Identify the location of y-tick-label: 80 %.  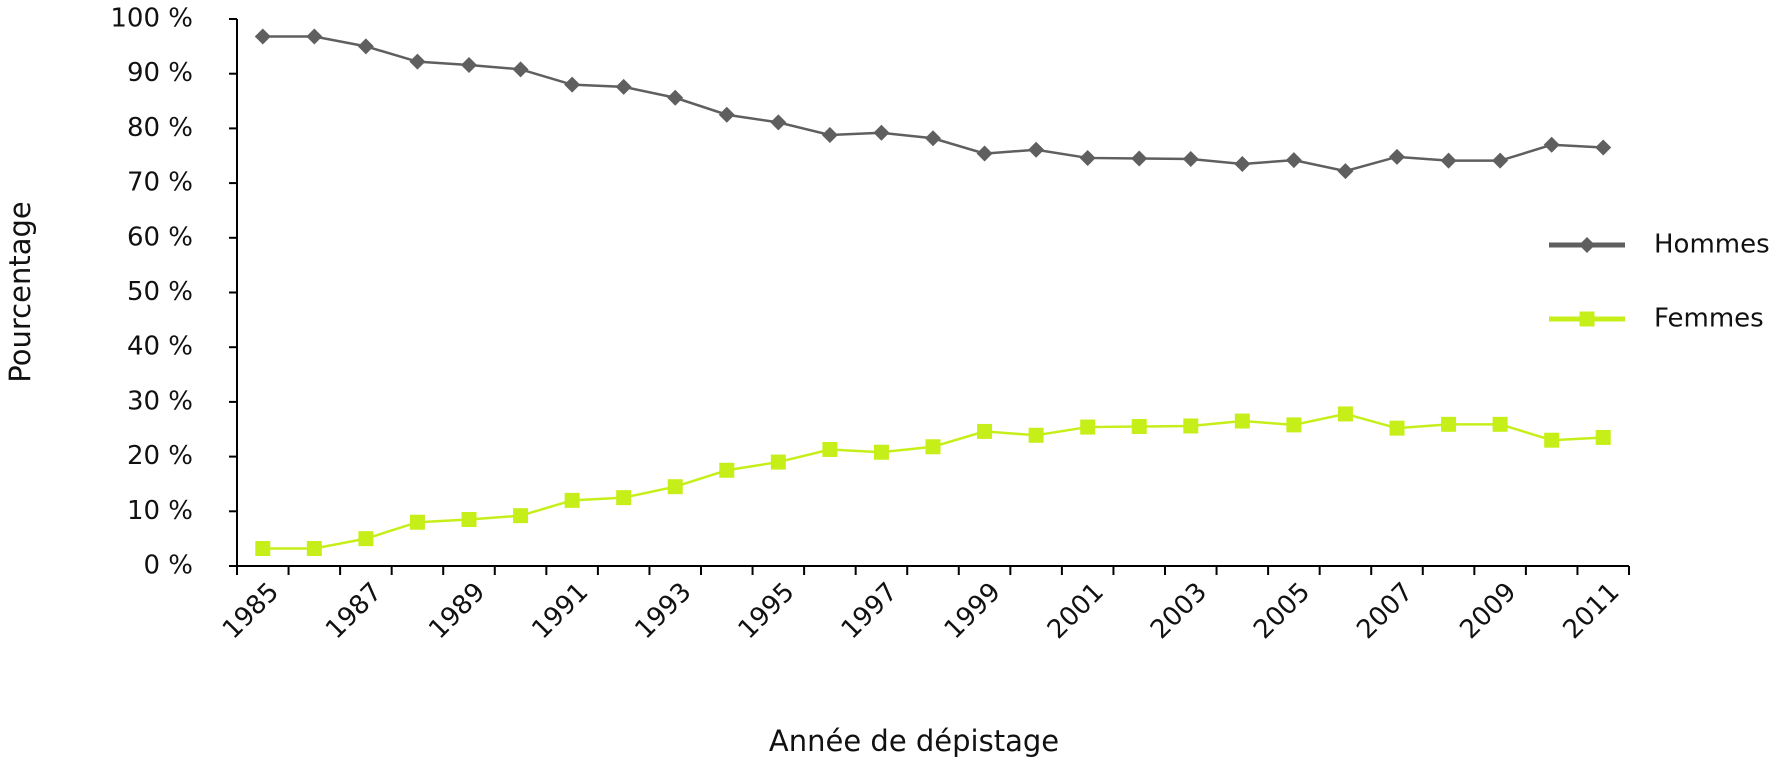
(160, 128).